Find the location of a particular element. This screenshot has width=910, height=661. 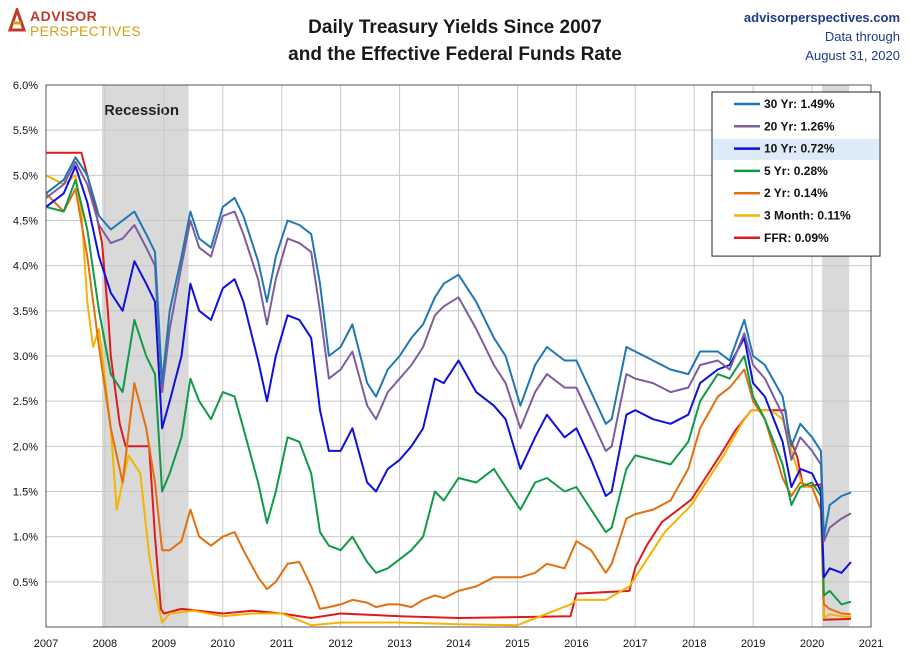

y-tick-label: 1.5% is located at coordinates (25, 493).